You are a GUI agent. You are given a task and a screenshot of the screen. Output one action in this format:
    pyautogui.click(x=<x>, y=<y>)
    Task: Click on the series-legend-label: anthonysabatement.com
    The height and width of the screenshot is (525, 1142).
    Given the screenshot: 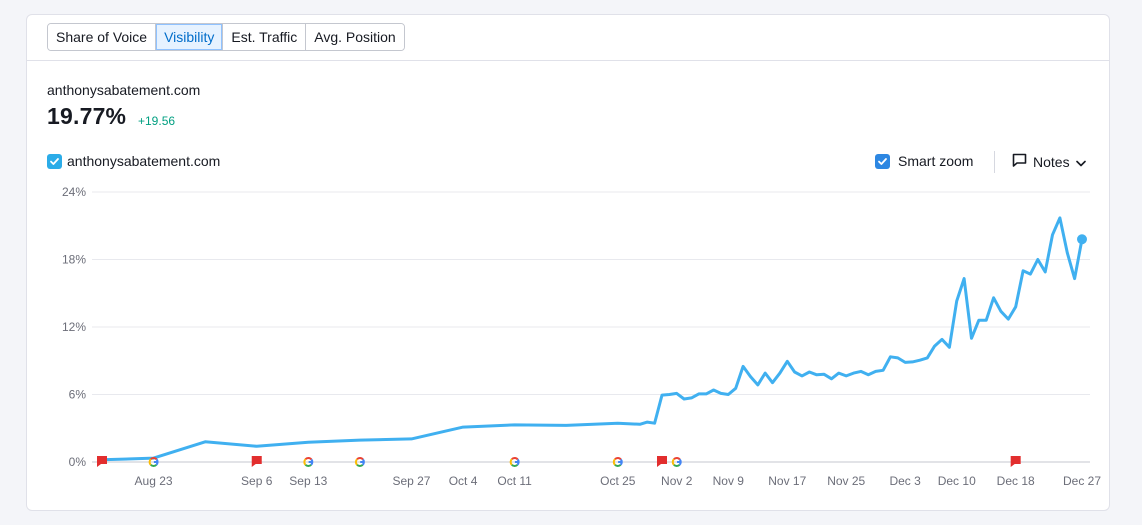 What is the action you would take?
    pyautogui.click(x=144, y=161)
    